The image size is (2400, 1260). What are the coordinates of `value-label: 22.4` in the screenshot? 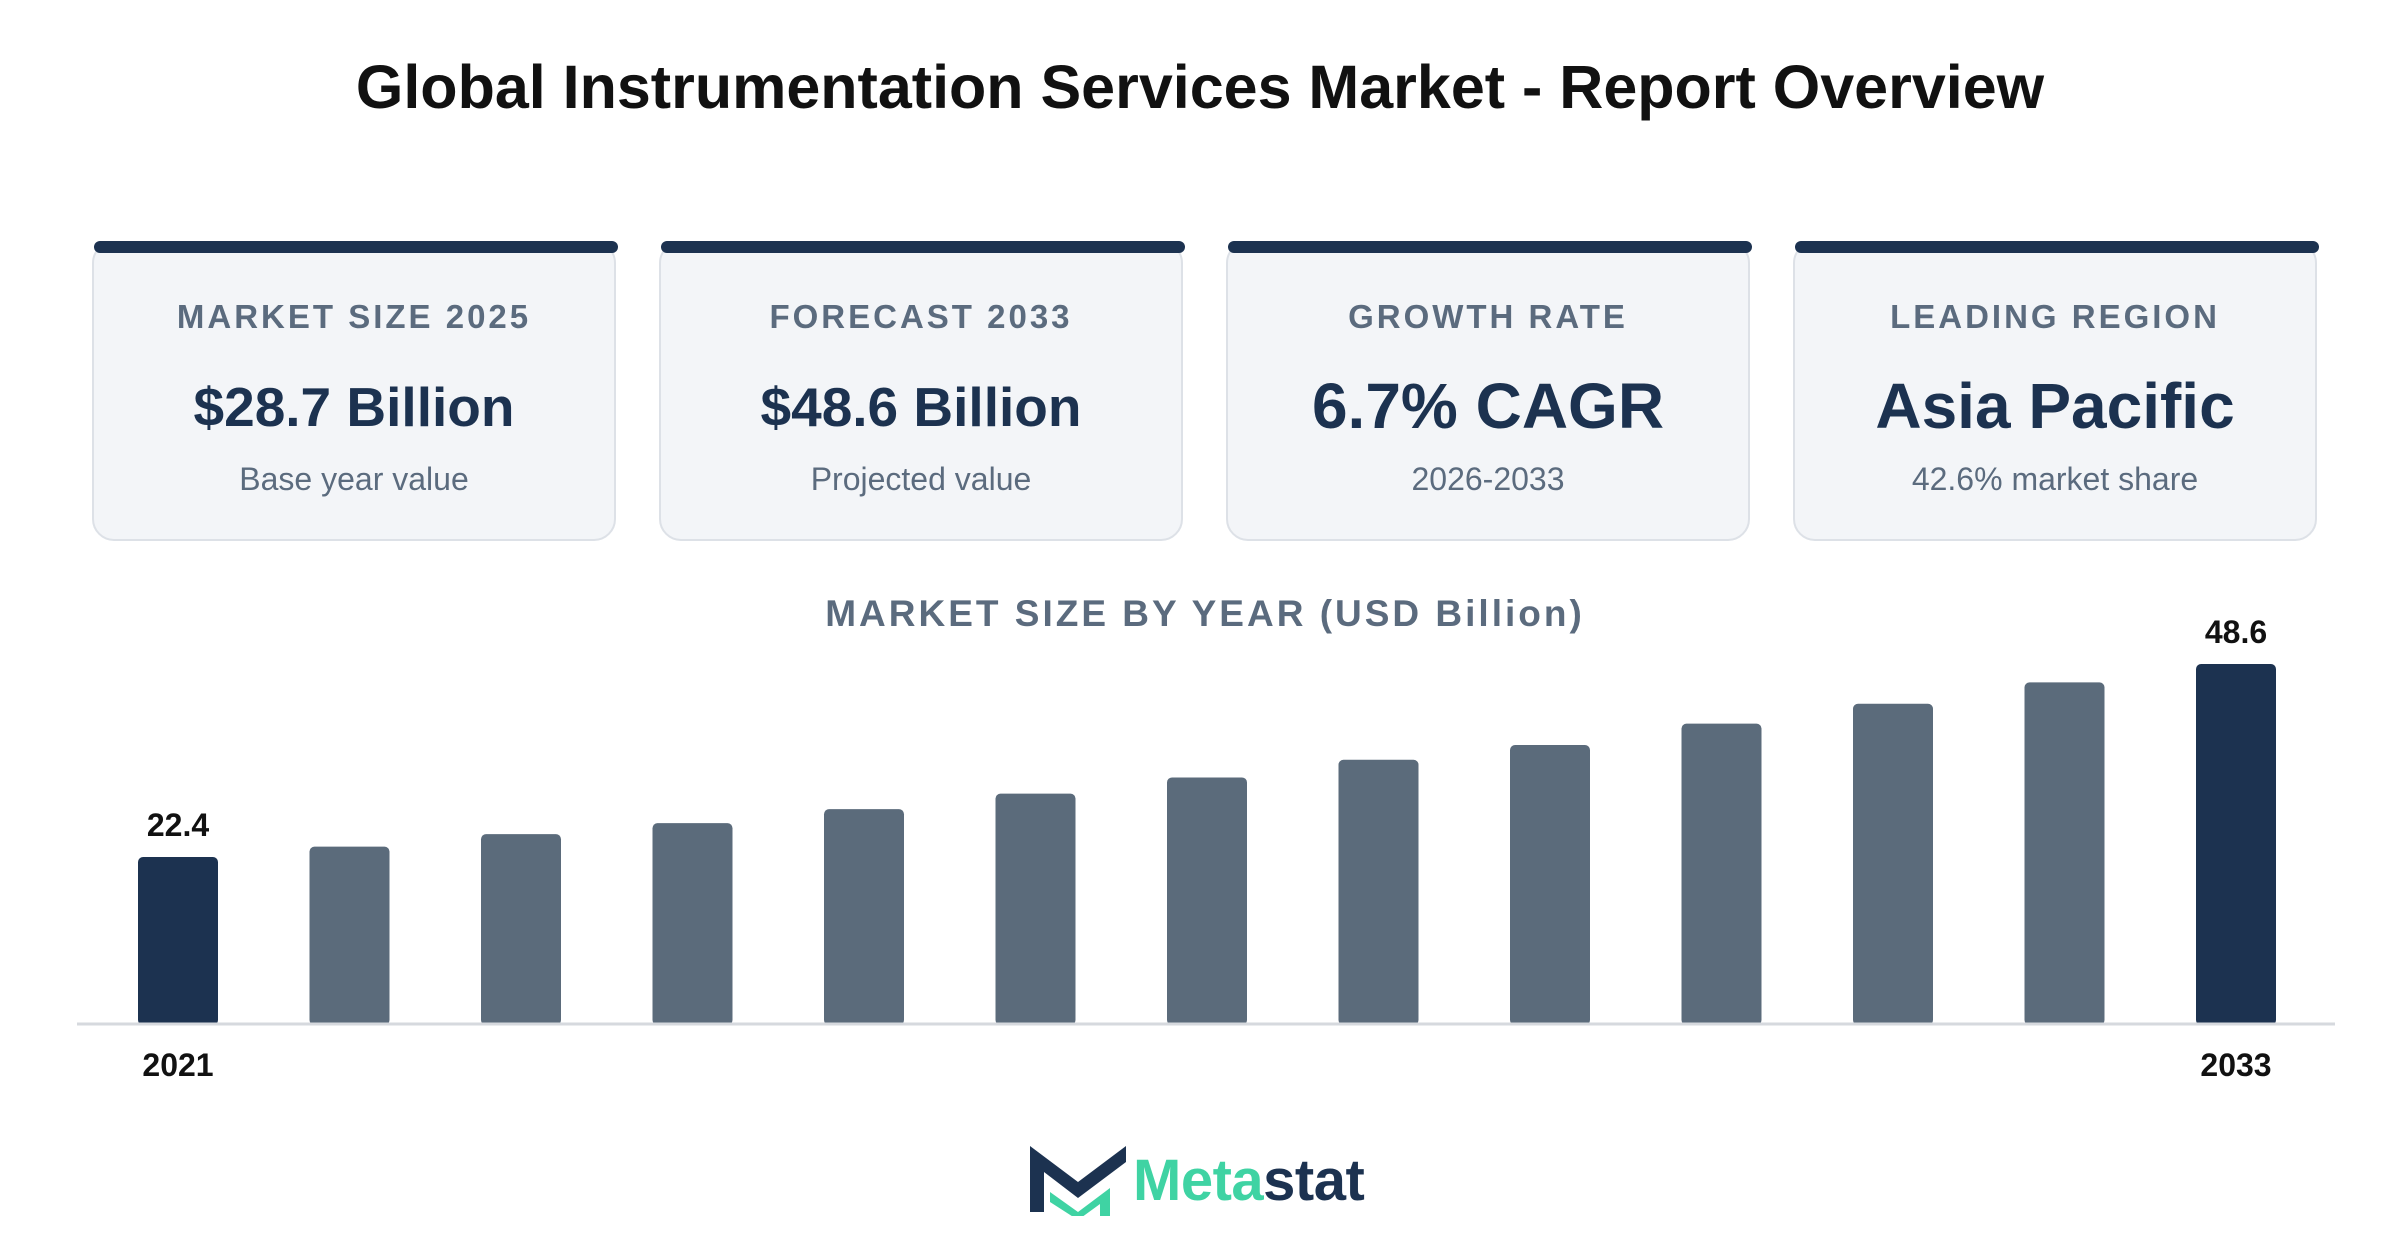 It's located at (178, 825).